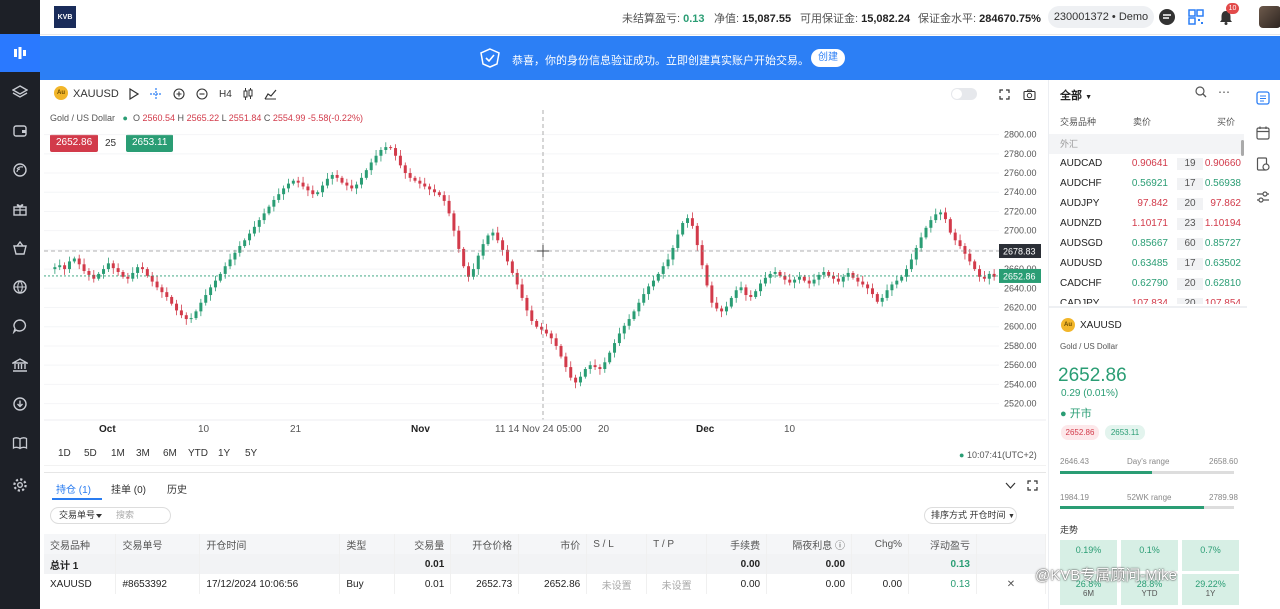 Image resolution: width=1280 pixels, height=609 pixels. Describe the element at coordinates (1242, 148) in the screenshot. I see `watchlist-scrollbar` at that location.